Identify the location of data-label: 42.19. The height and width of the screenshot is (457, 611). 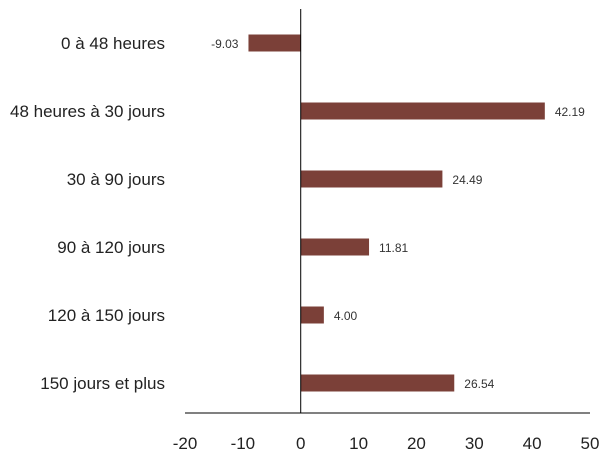
(570, 112).